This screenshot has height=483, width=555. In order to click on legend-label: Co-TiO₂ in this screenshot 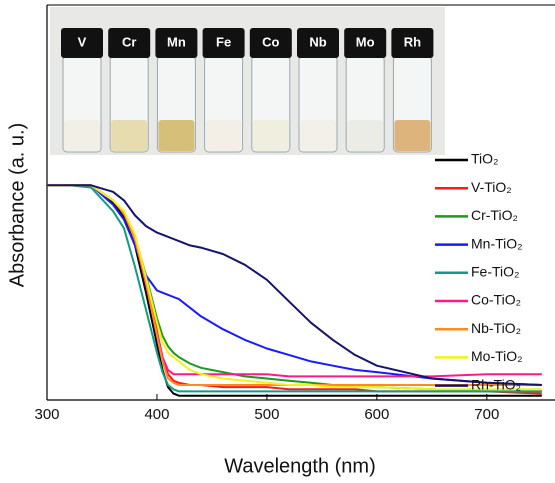, I will do `click(496, 300)`.